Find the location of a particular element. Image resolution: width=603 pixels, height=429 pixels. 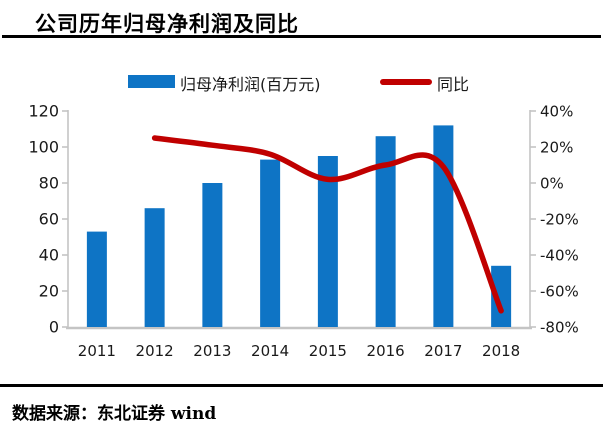

left-axis-tick-label: 80 is located at coordinates (49, 183).